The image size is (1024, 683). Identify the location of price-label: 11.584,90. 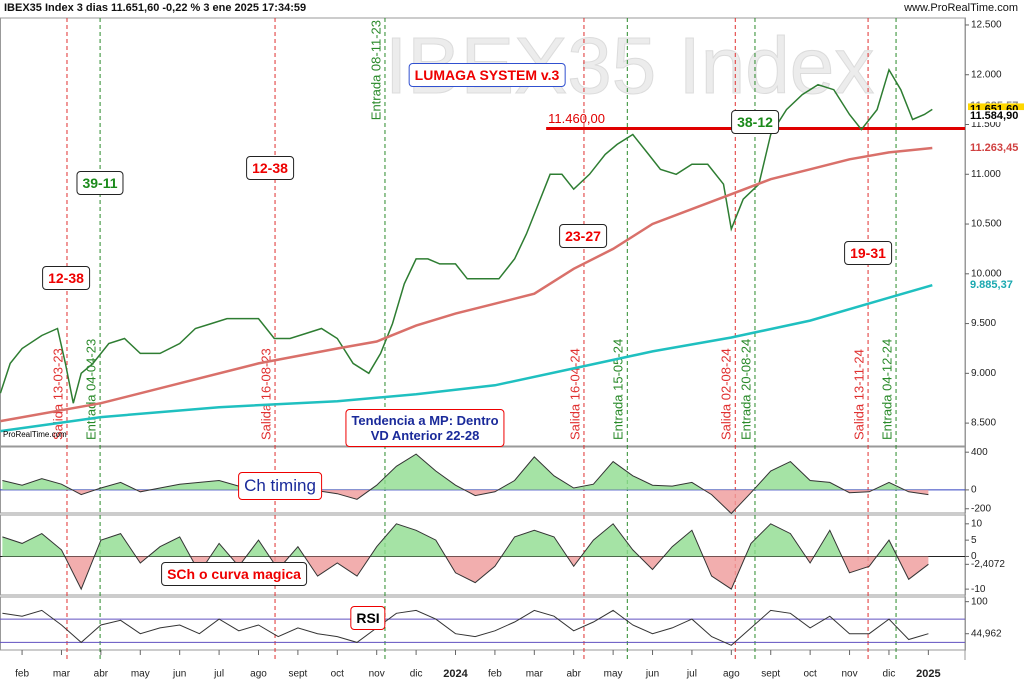
(994, 116).